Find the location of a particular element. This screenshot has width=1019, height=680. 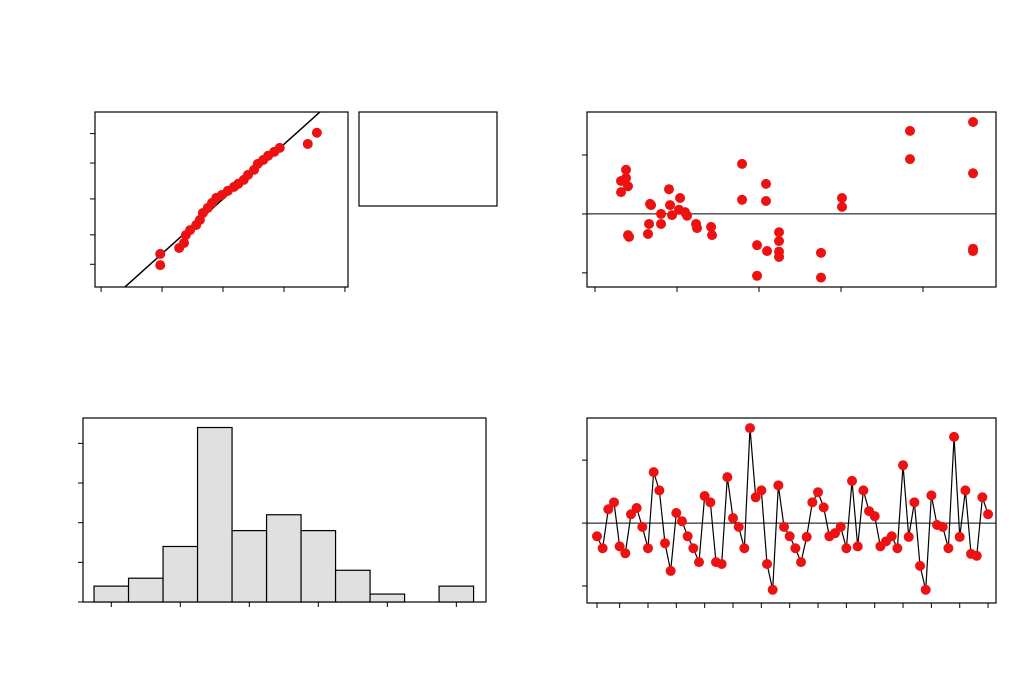

series-line is located at coordinates (792, 509).